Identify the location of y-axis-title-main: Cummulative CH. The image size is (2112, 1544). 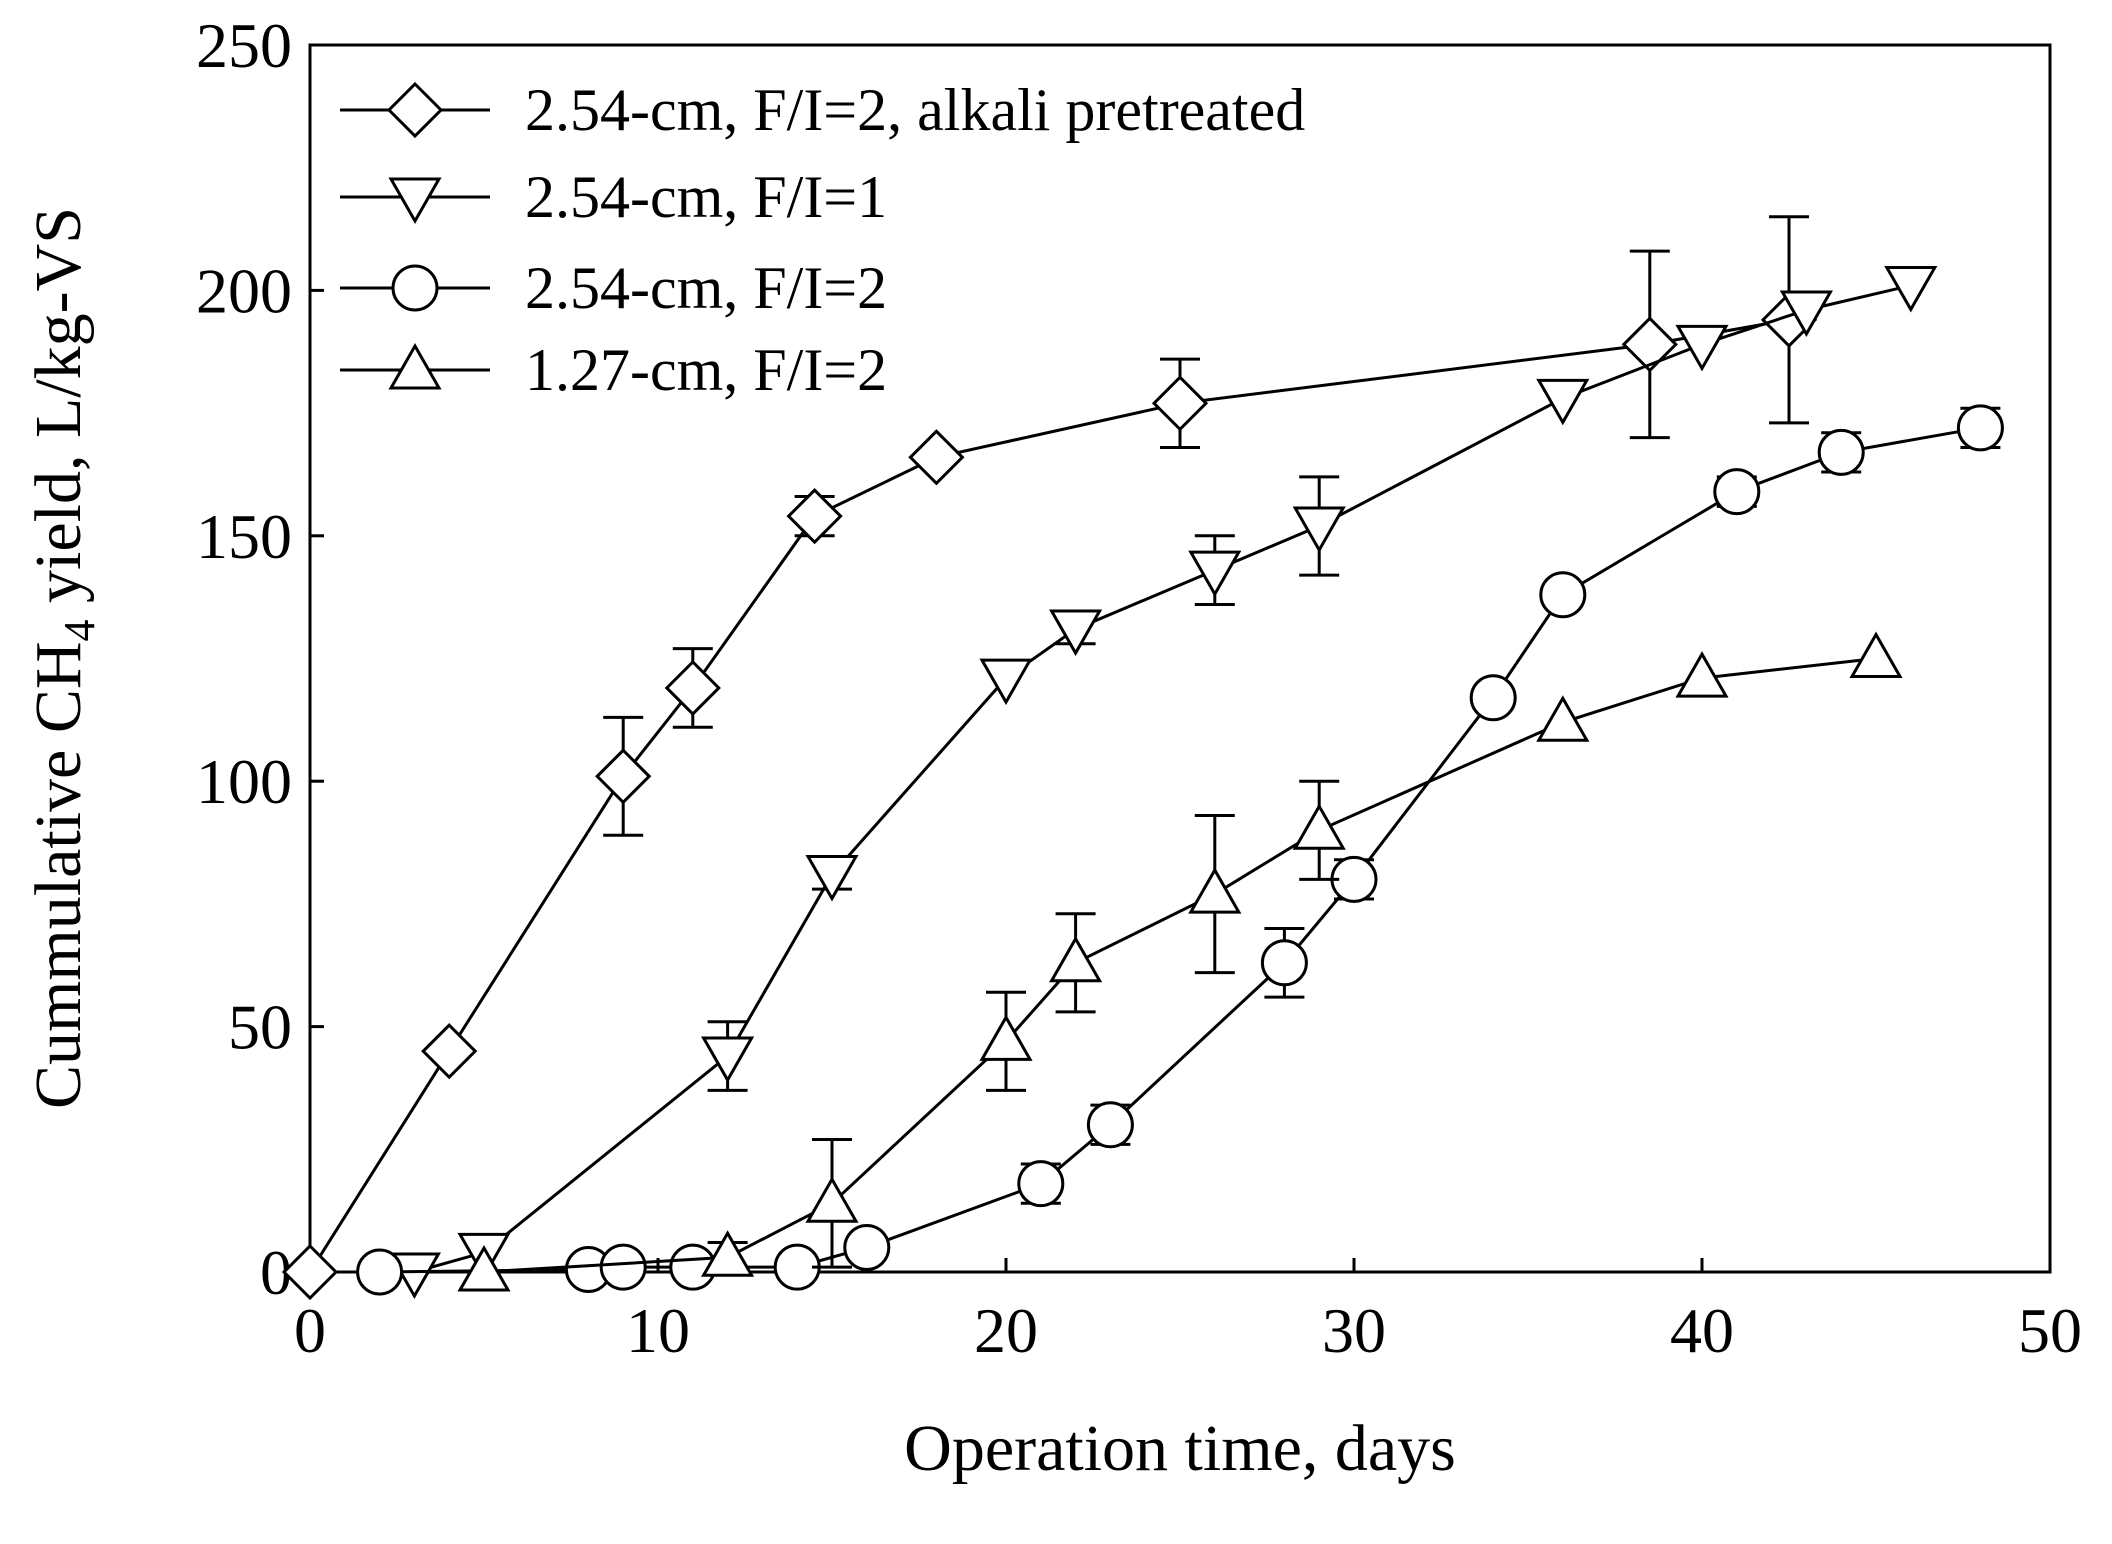
(58, 874).